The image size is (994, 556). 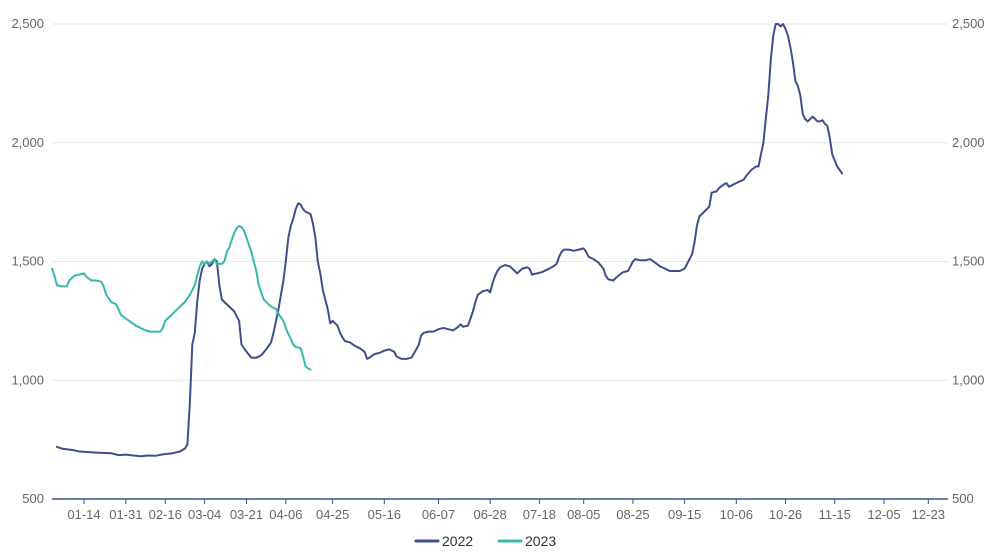 What do you see at coordinates (963, 498) in the screenshot?
I see `y-tick-label-right: 500` at bounding box center [963, 498].